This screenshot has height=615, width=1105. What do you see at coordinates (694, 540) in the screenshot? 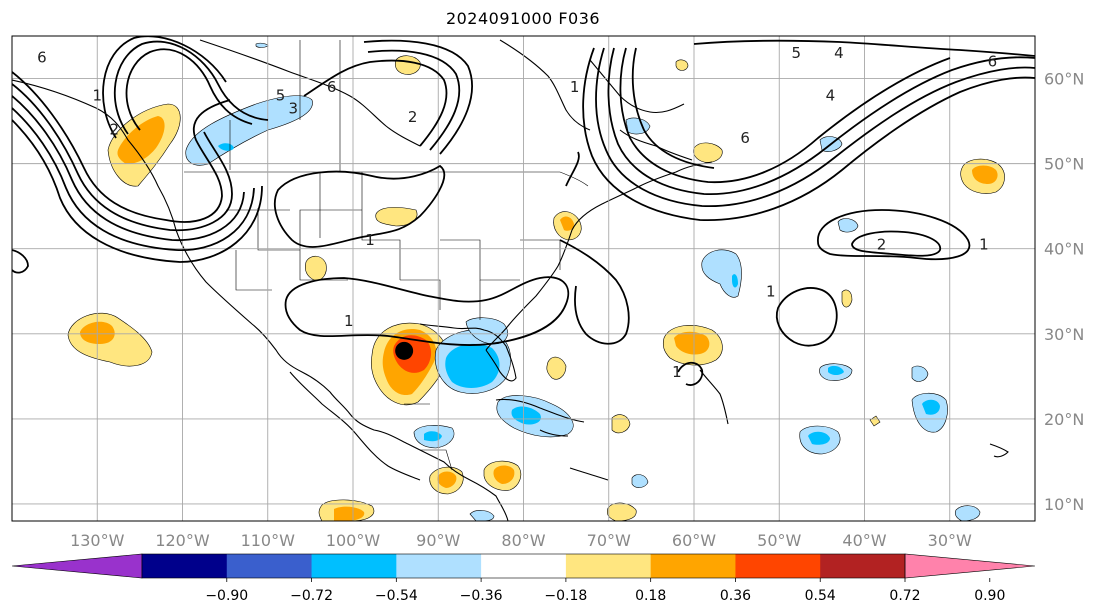
I see `lon-label: 60°W` at bounding box center [694, 540].